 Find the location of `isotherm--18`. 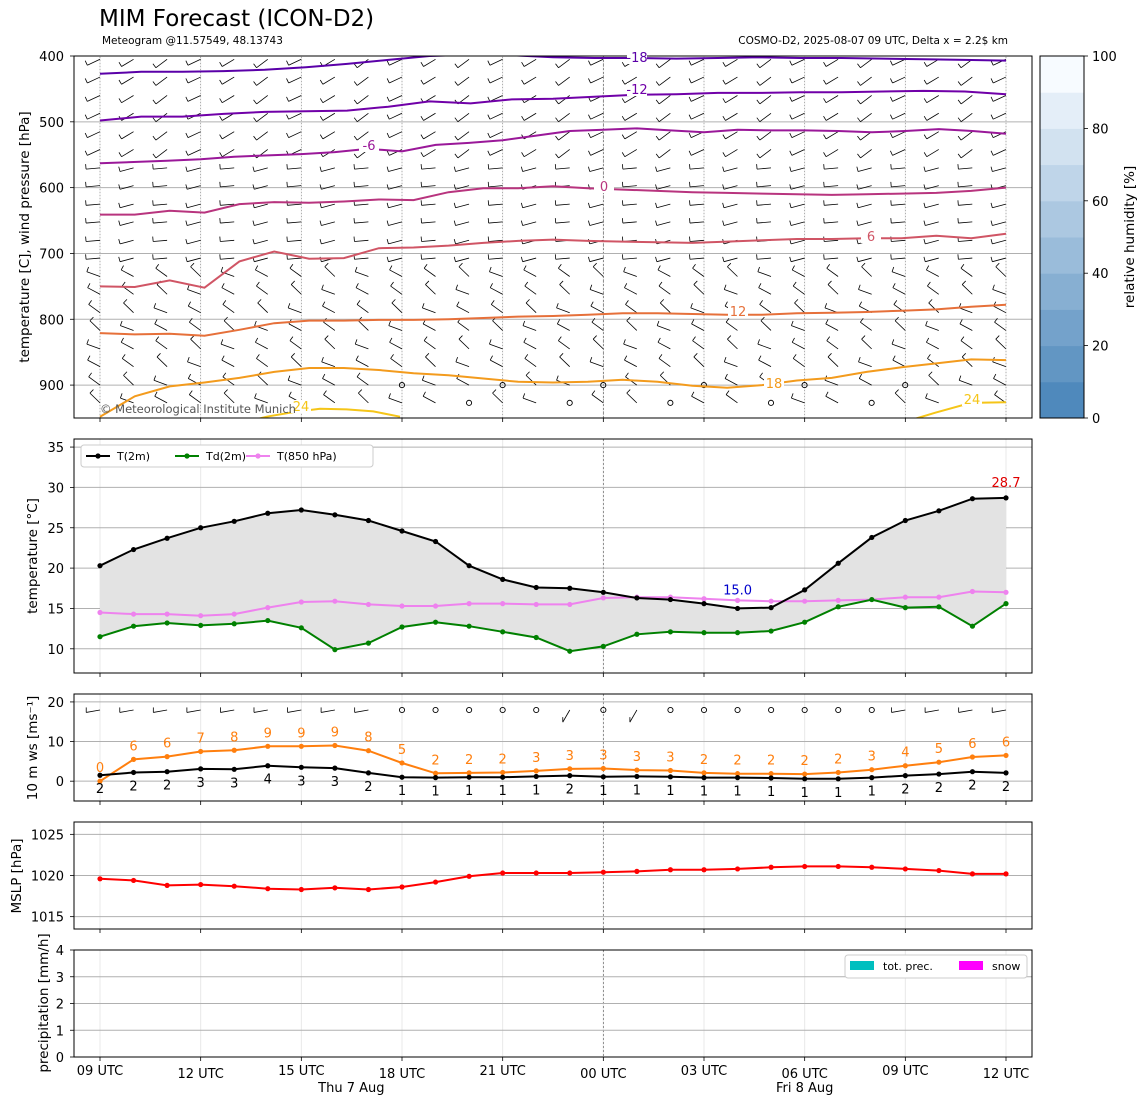

isotherm--18 is located at coordinates (553, 65).